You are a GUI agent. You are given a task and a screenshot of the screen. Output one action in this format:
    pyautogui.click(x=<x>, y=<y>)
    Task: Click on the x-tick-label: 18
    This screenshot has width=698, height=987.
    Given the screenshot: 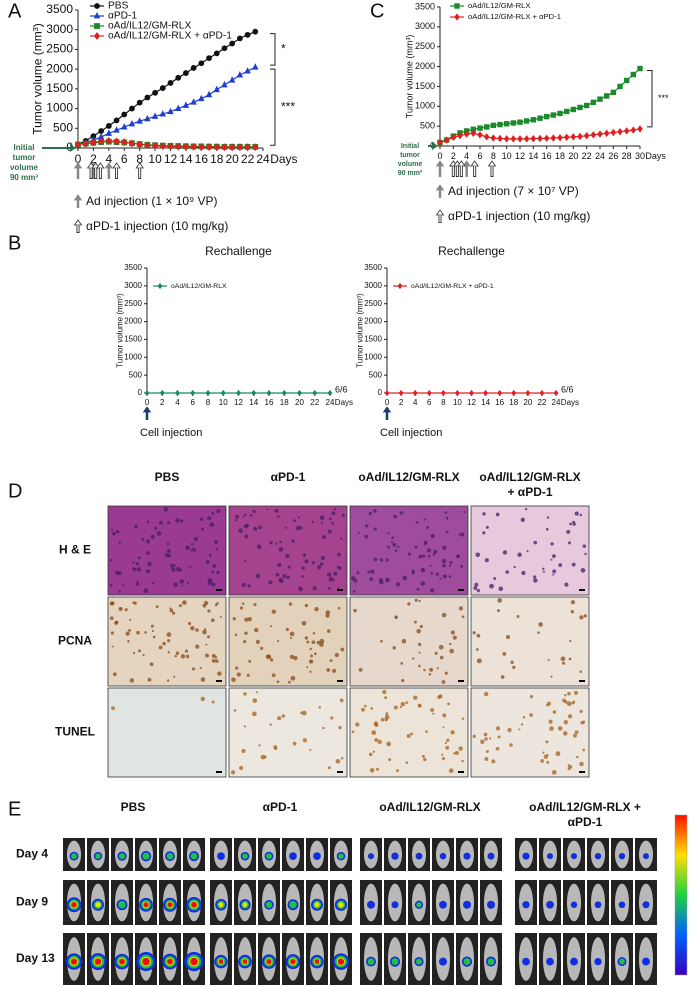 What is the action you would take?
    pyautogui.click(x=513, y=402)
    